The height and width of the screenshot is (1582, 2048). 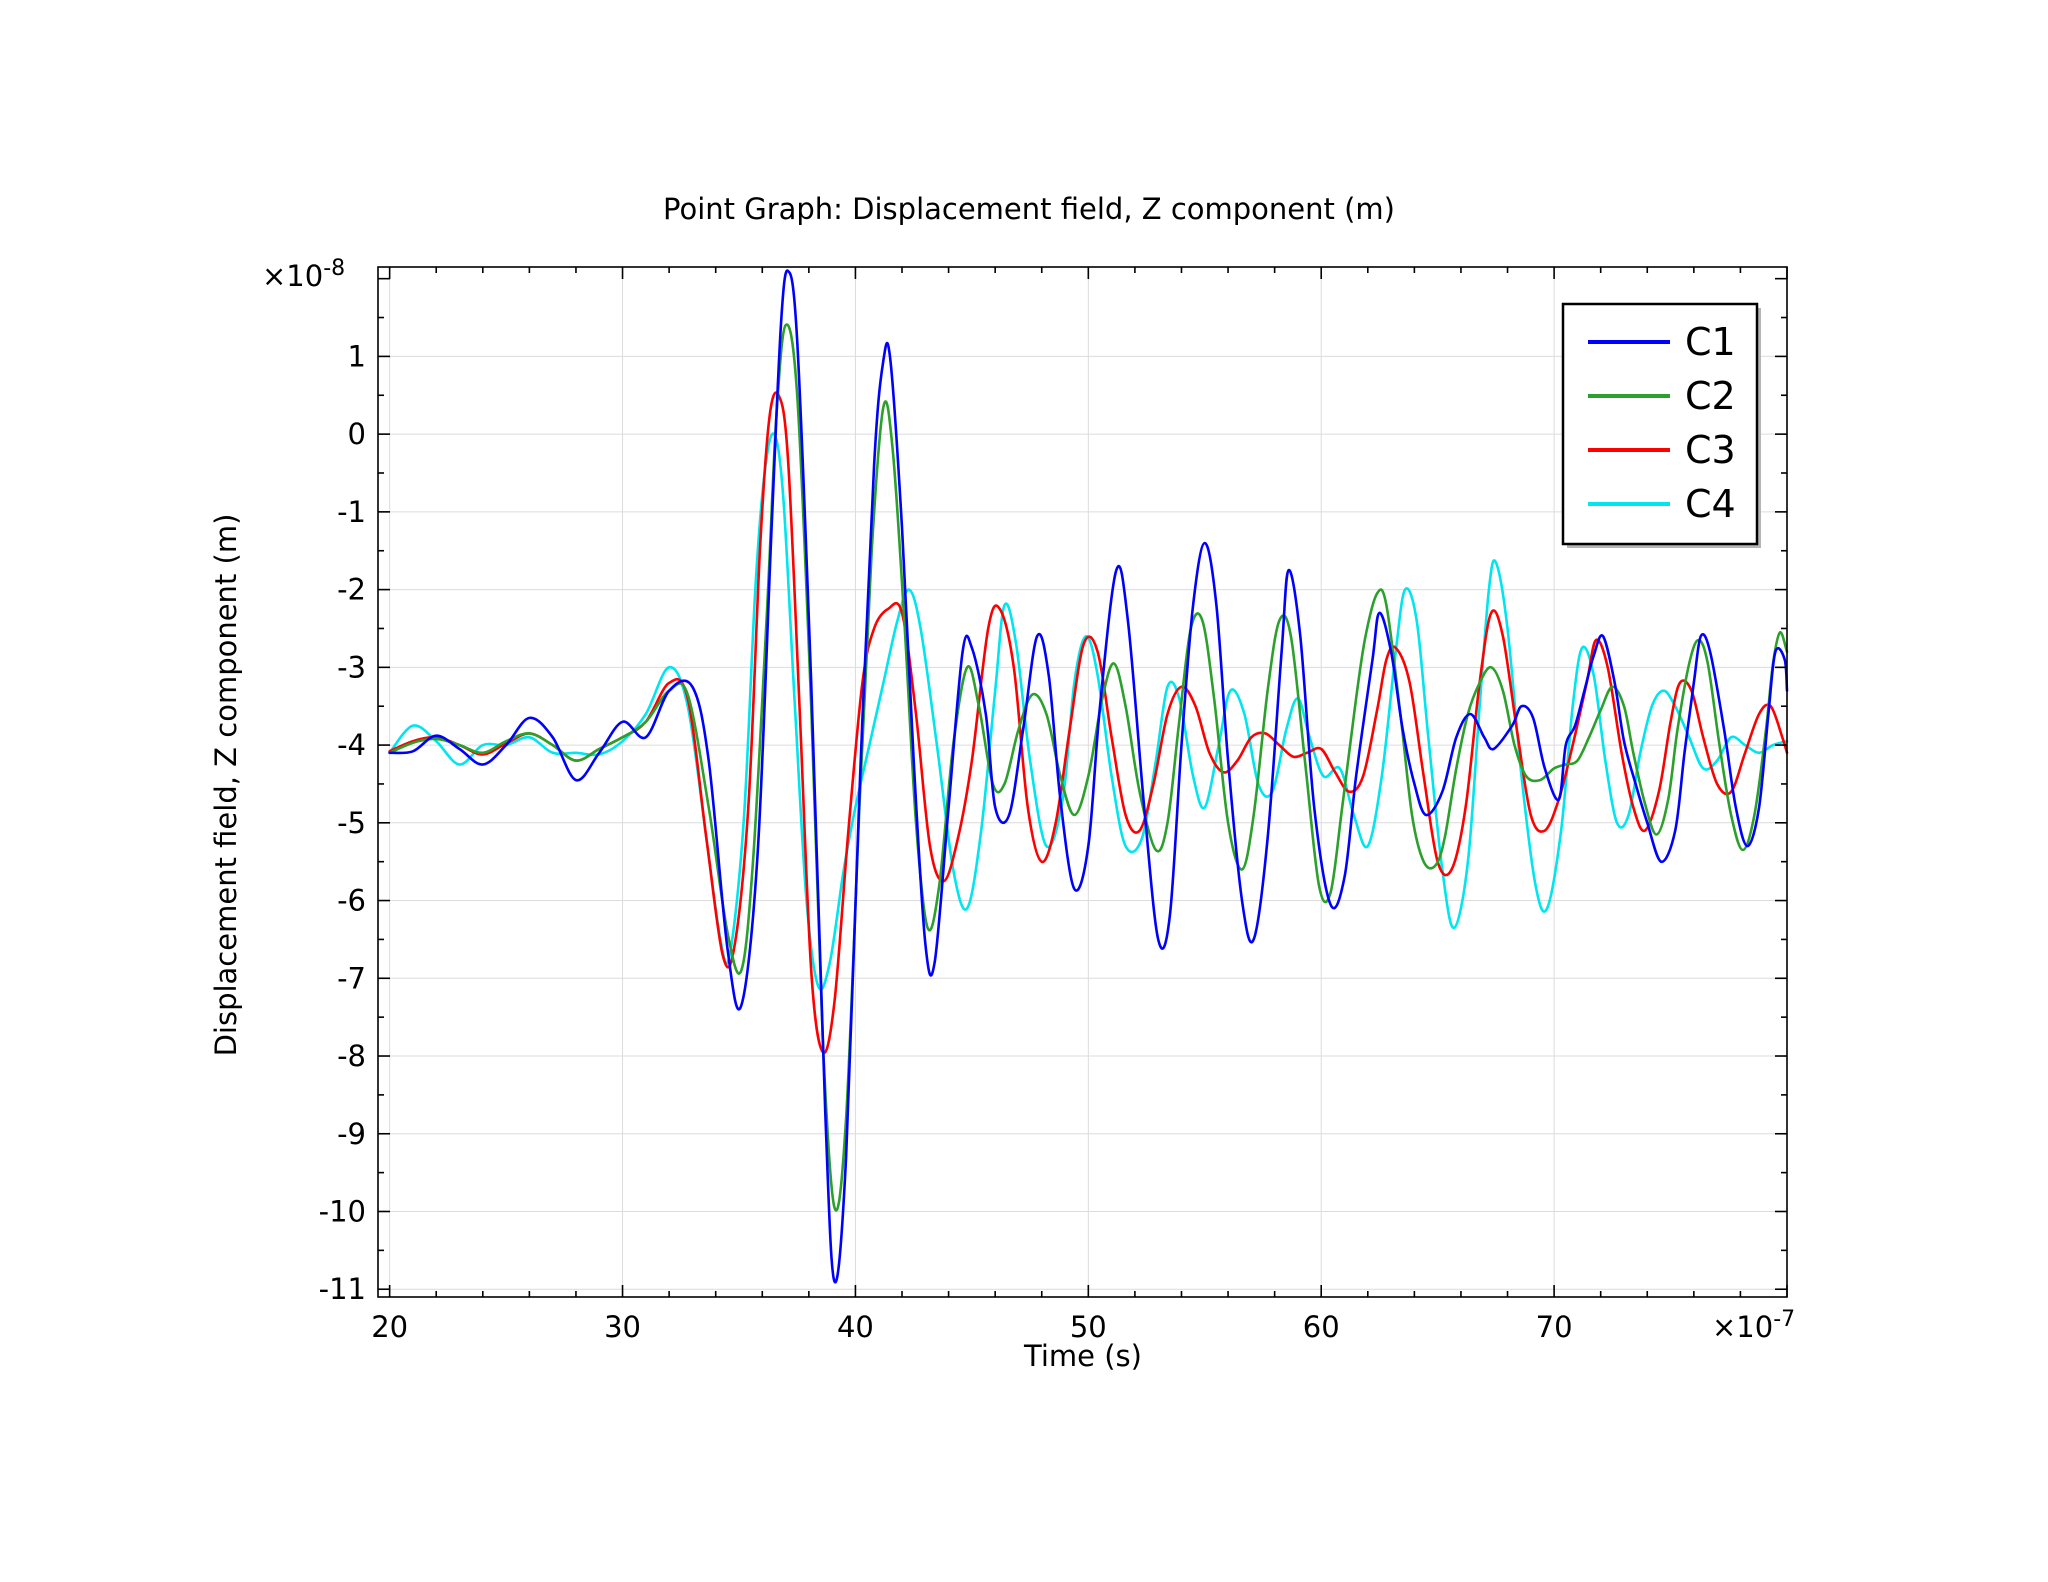 I want to click on x-axis-multiplier: ×10⁻⁷, so click(x=1753, y=1325).